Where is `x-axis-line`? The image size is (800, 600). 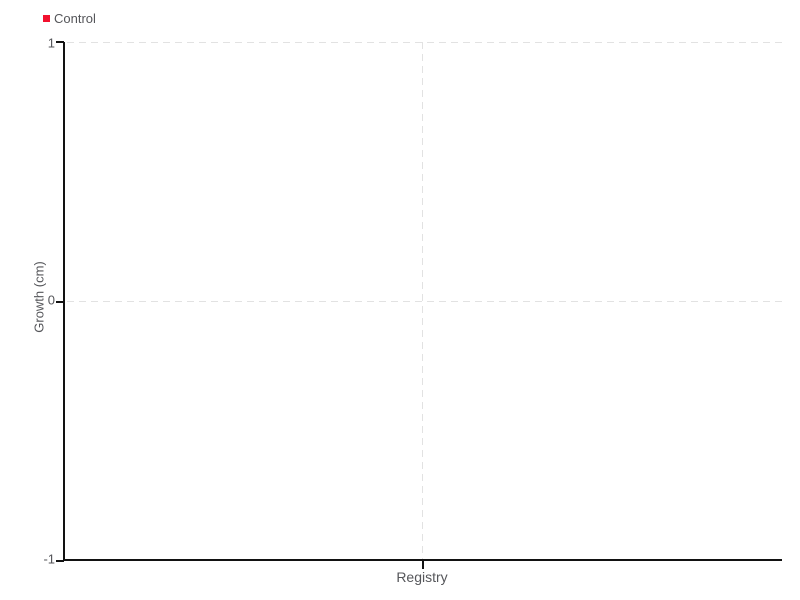 x-axis-line is located at coordinates (422, 560).